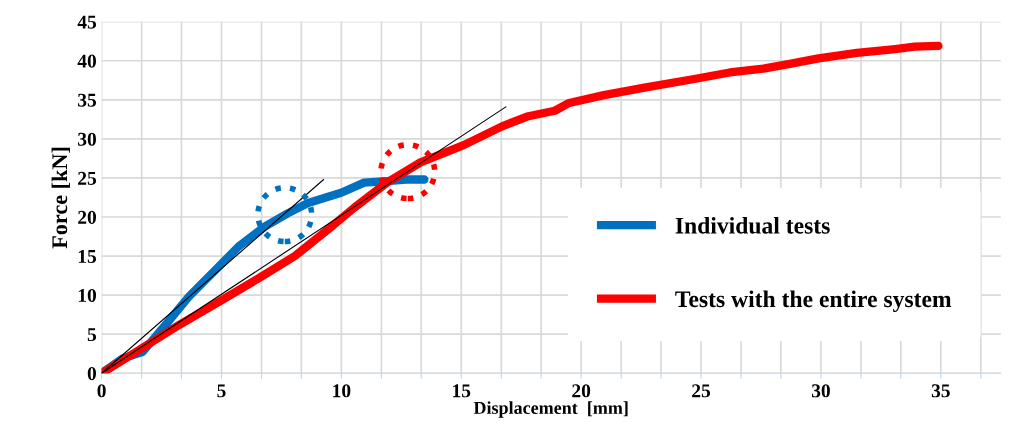 The image size is (1016, 434). Describe the element at coordinates (221, 391) in the screenshot. I see `x-tick-label: 5` at that location.